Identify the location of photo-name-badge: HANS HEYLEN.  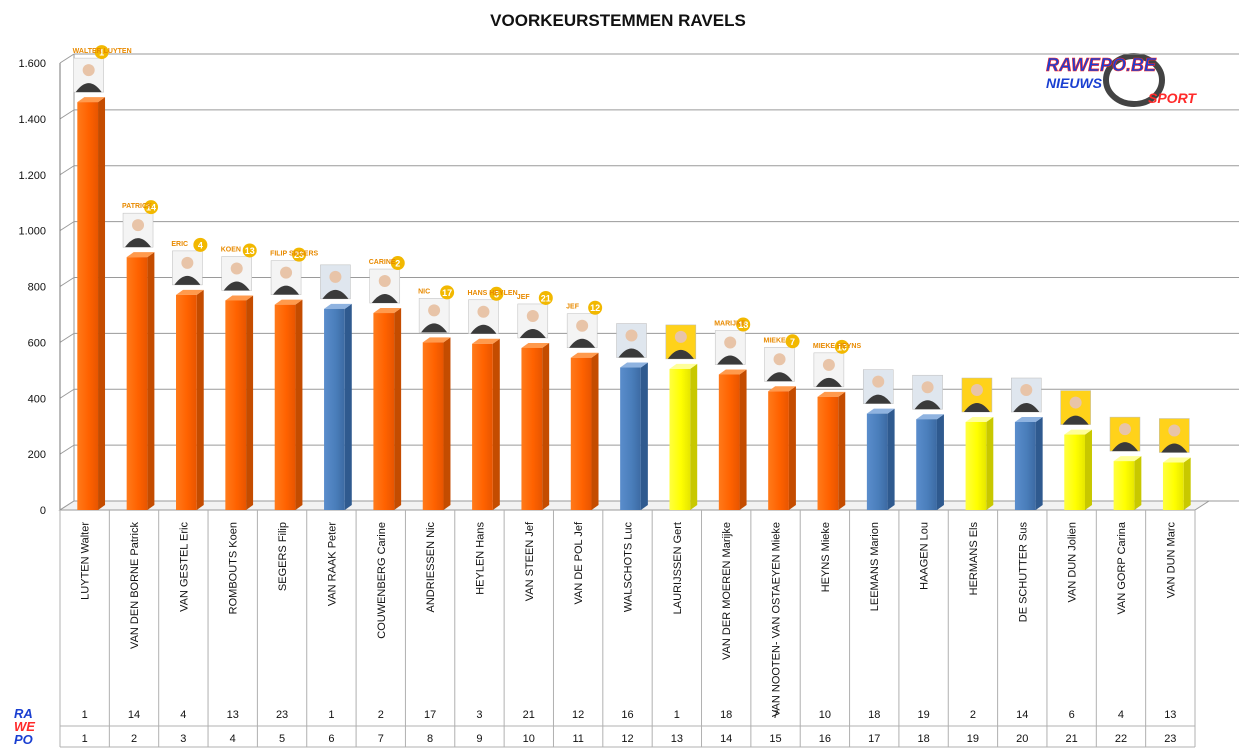
(492, 293).